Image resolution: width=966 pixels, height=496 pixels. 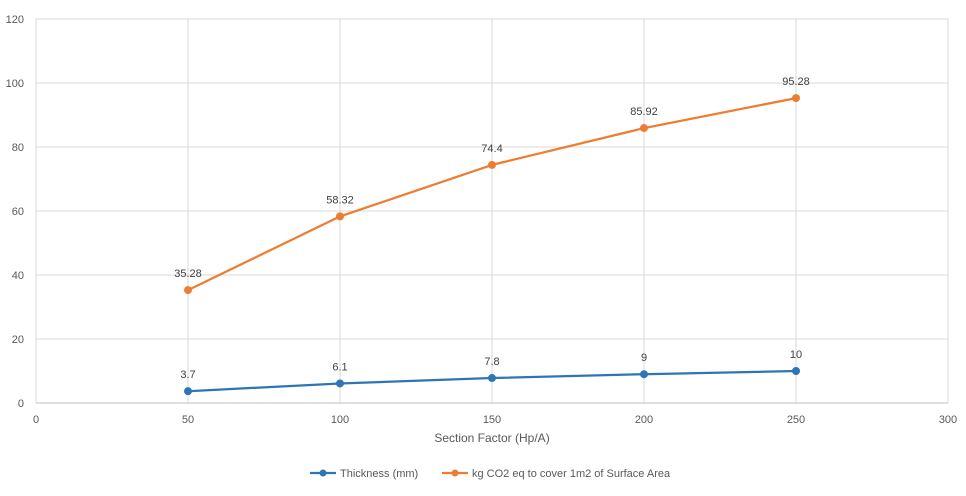 What do you see at coordinates (187, 375) in the screenshot?
I see `data-label: 3.7` at bounding box center [187, 375].